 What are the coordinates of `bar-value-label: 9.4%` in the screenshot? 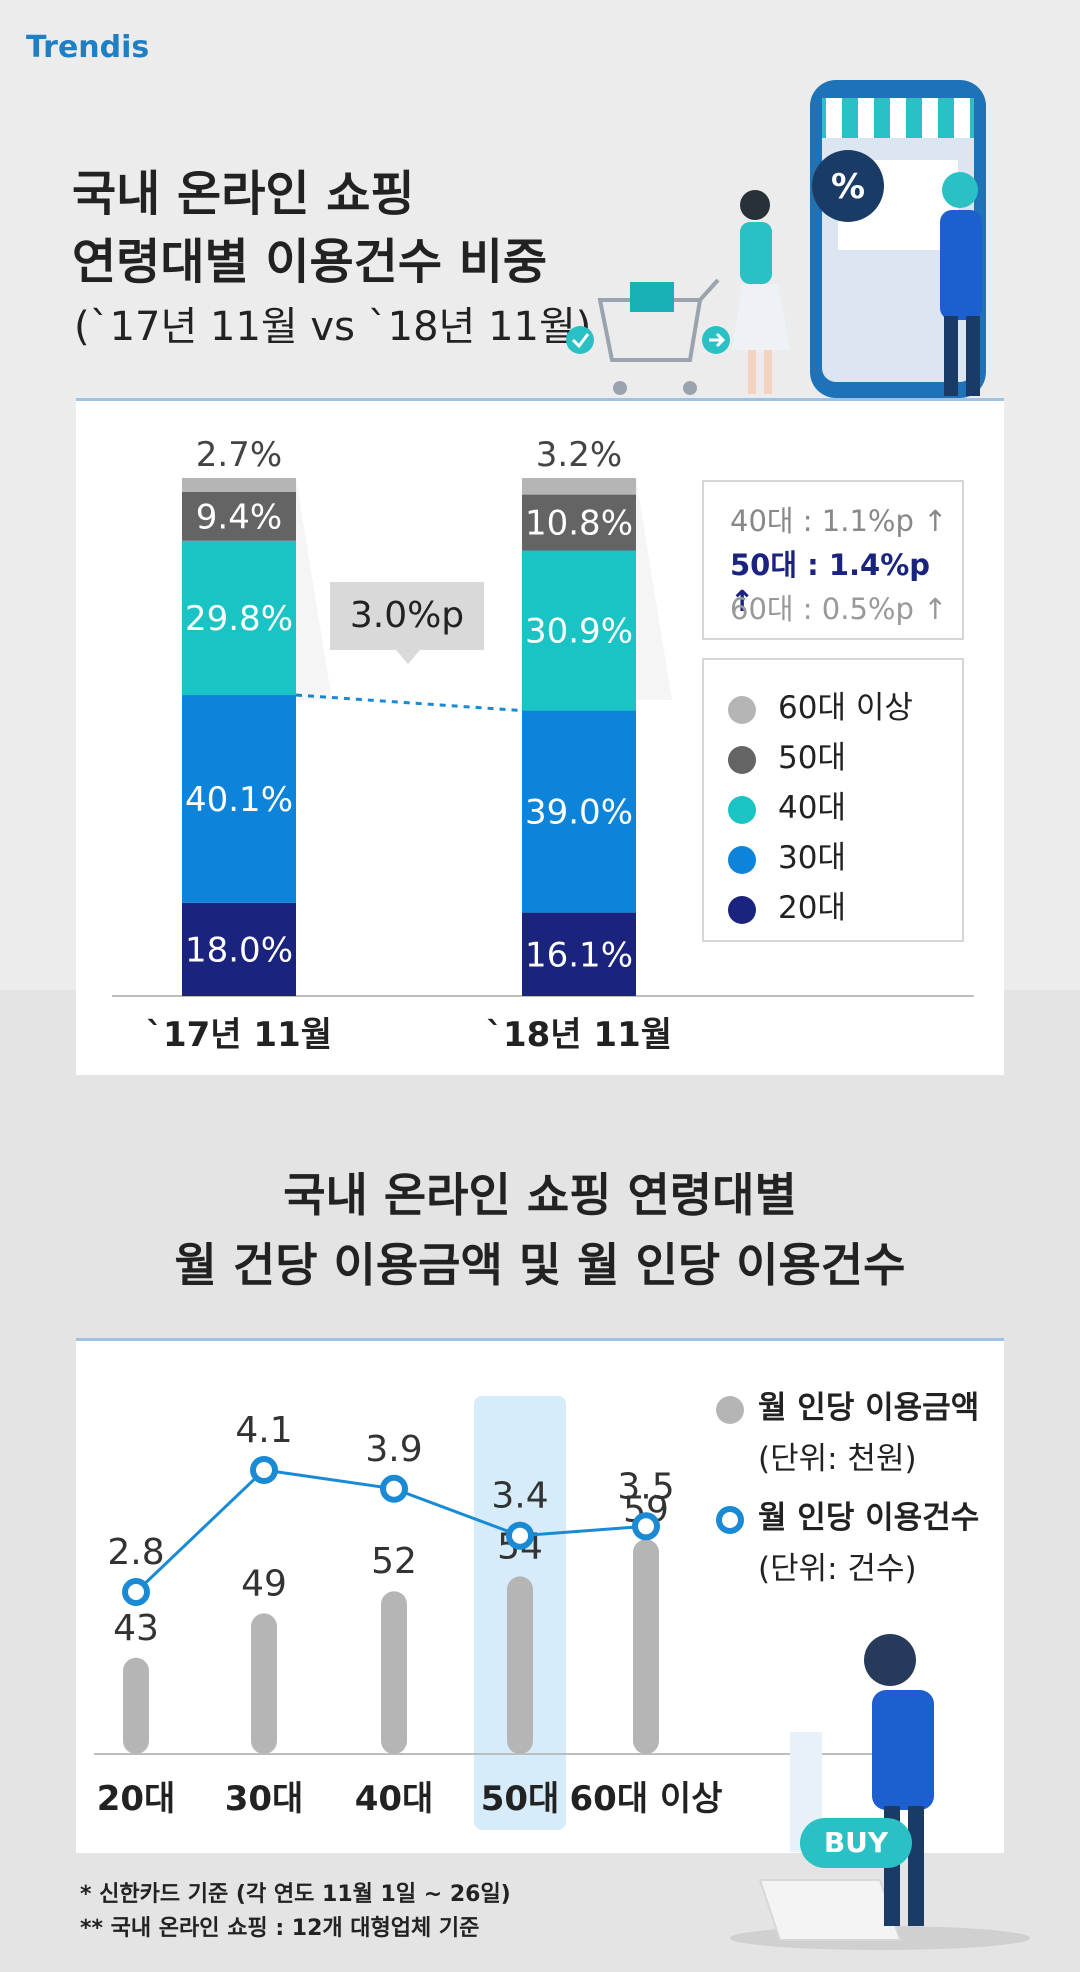 It's located at (239, 517).